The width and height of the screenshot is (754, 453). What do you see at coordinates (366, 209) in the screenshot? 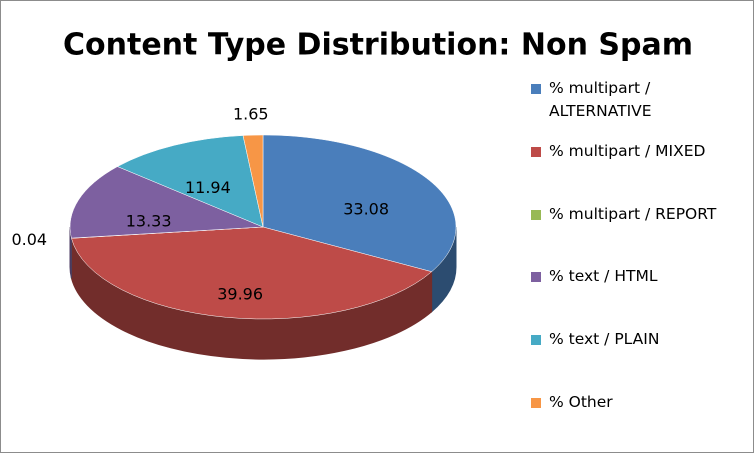
I see `data-label: 33.08` at bounding box center [366, 209].